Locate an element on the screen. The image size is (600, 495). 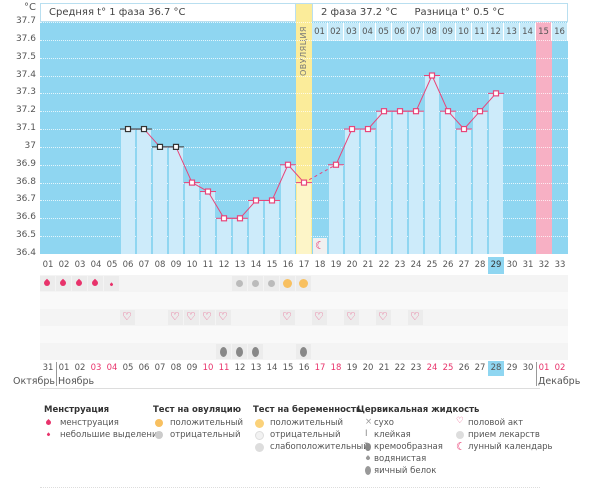
legend-medication: прием лекарств is located at coordinates (504, 435).